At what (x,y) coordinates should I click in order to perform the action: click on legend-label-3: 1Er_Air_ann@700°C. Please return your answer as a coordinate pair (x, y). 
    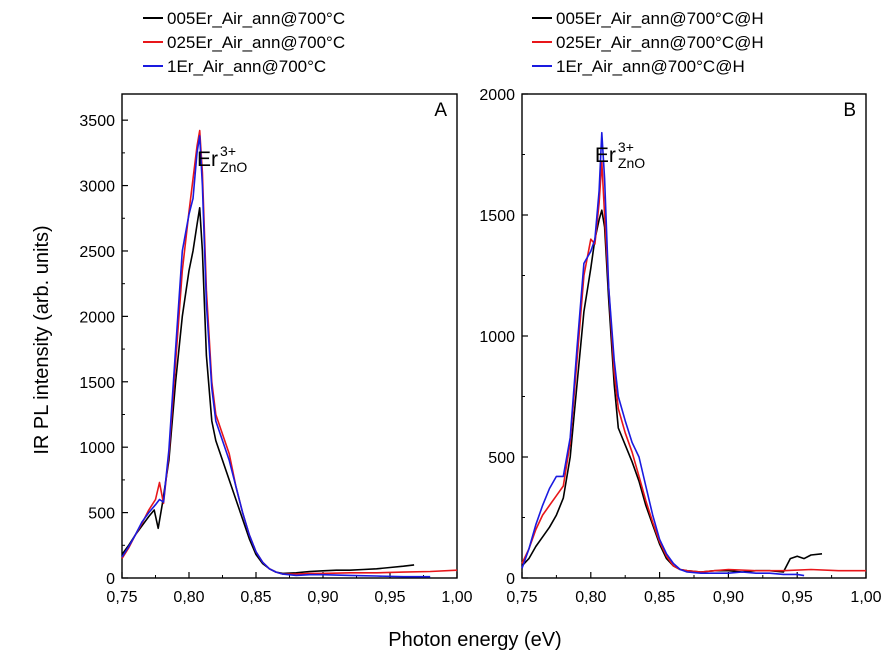
    Looking at the image, I should click on (246, 66).